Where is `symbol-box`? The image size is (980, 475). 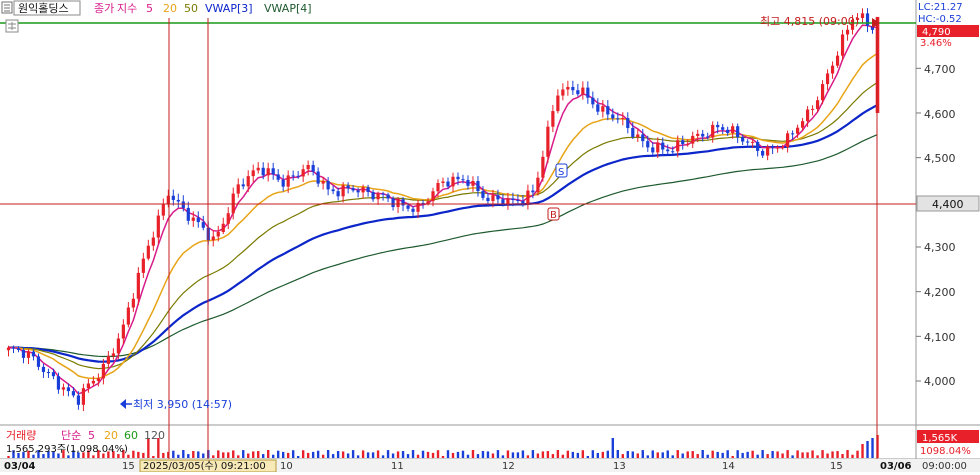
symbol-box is located at coordinates (47, 8).